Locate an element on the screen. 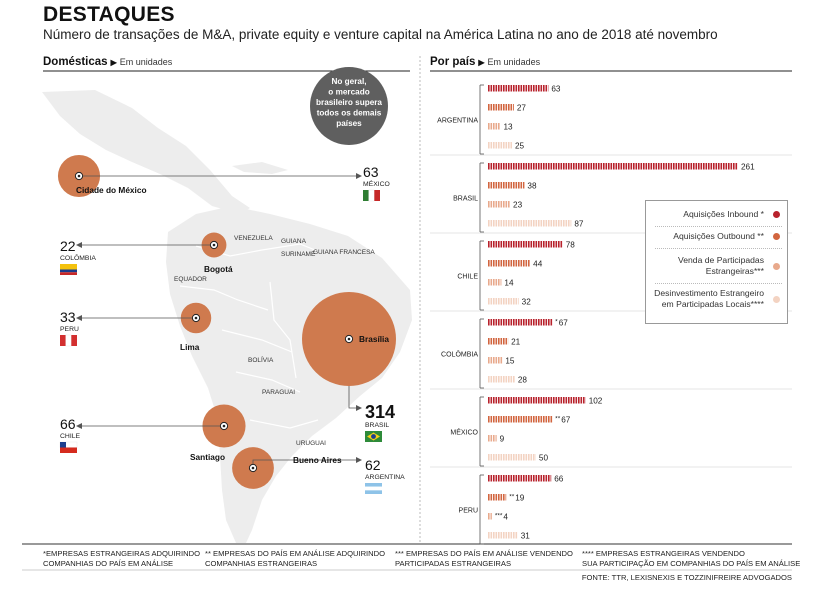  bar-value-label: 23 is located at coordinates (518, 205).